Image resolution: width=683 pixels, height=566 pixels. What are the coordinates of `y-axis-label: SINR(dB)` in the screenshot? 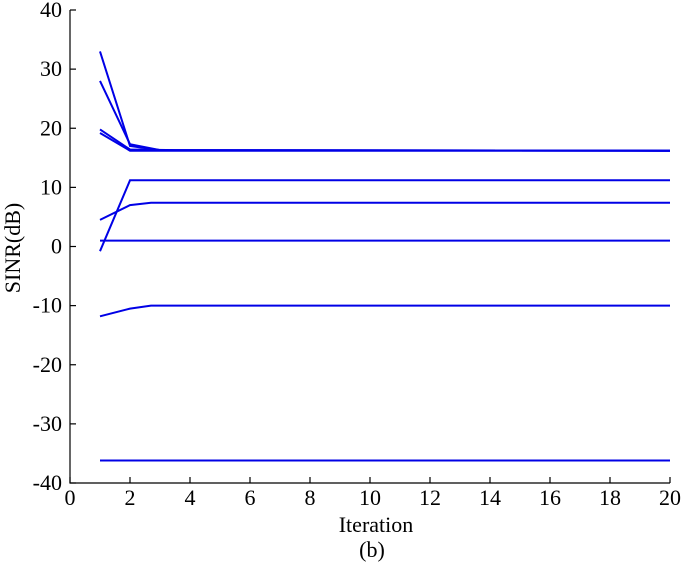 It's located at (12, 248).